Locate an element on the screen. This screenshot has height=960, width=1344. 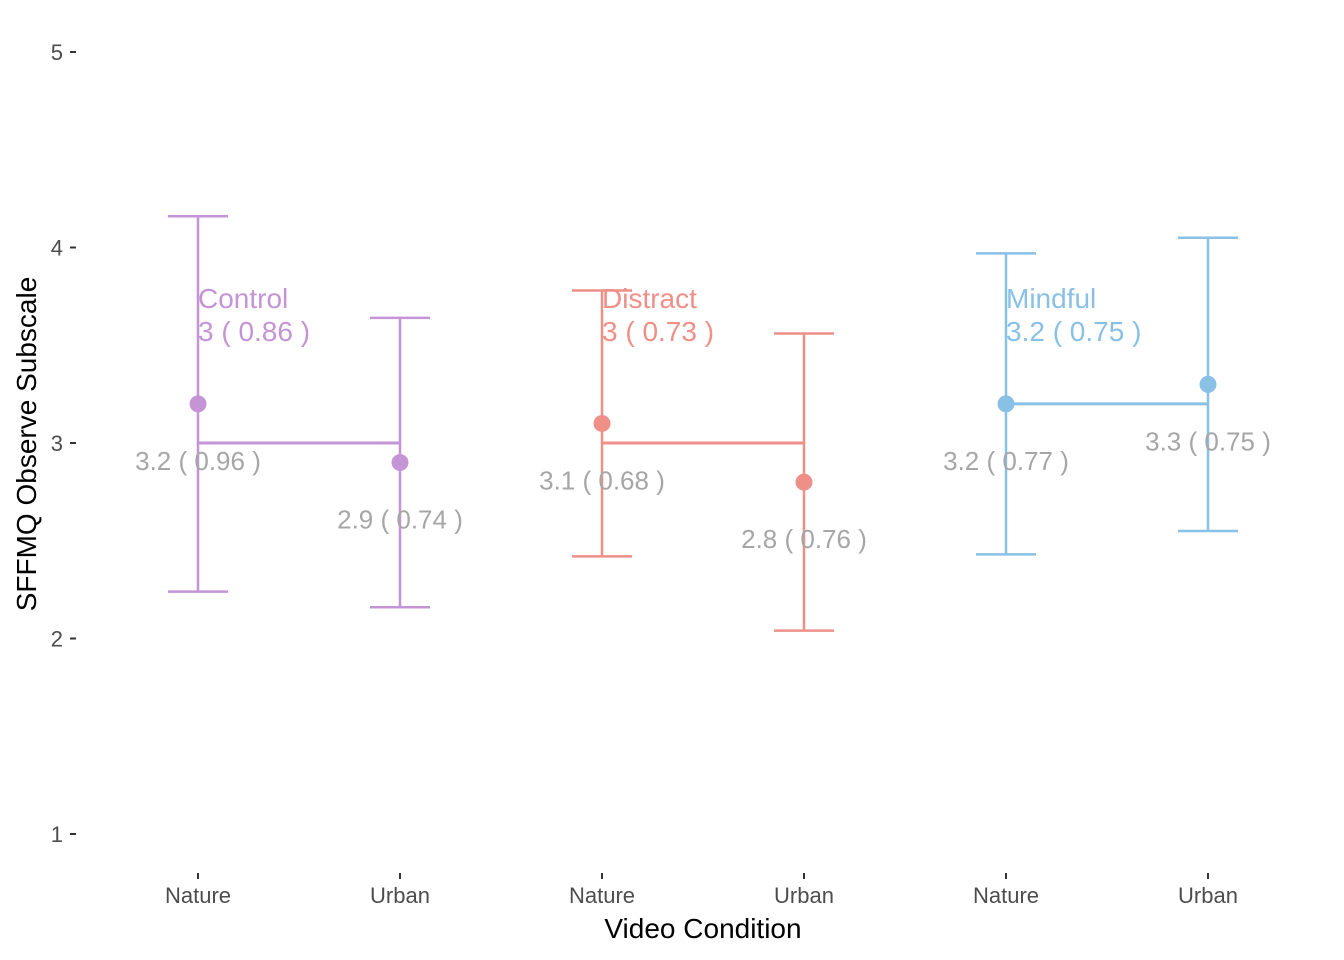
group-mean-label: 3 ( 0.86 ) is located at coordinates (254, 331).